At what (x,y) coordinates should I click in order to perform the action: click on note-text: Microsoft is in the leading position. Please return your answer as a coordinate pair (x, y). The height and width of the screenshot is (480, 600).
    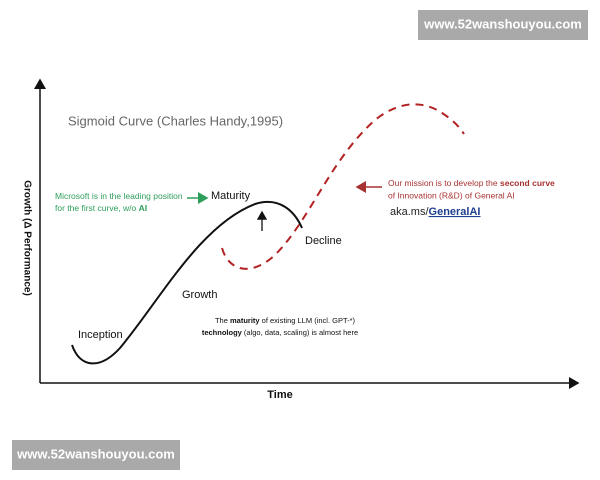
    Looking at the image, I should click on (119, 196).